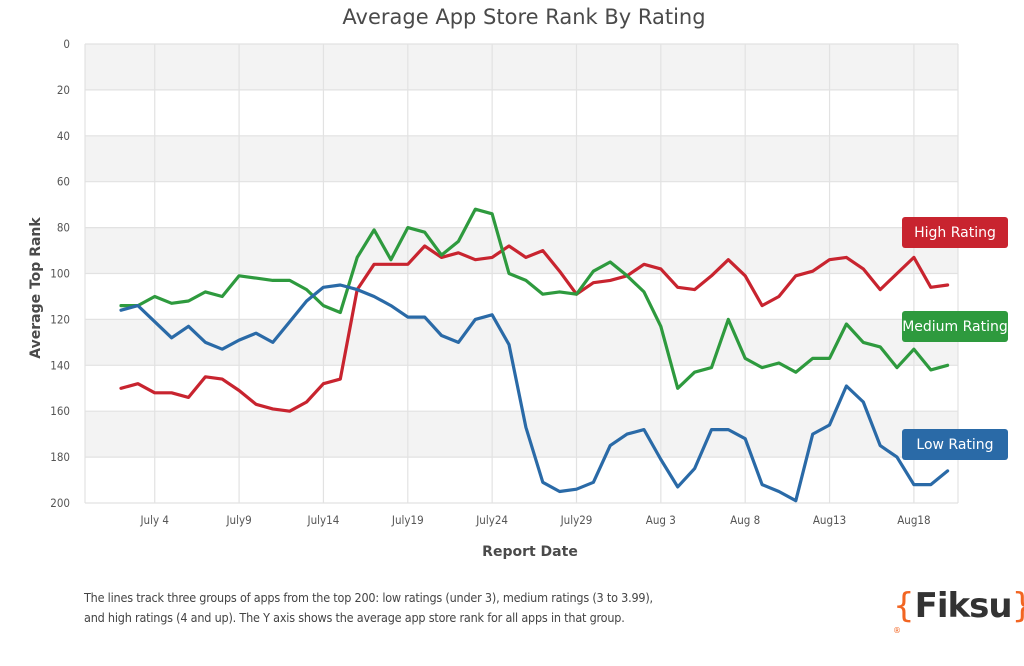 The image size is (1024, 666). I want to click on logo-open-brace: {, so click(904, 606).